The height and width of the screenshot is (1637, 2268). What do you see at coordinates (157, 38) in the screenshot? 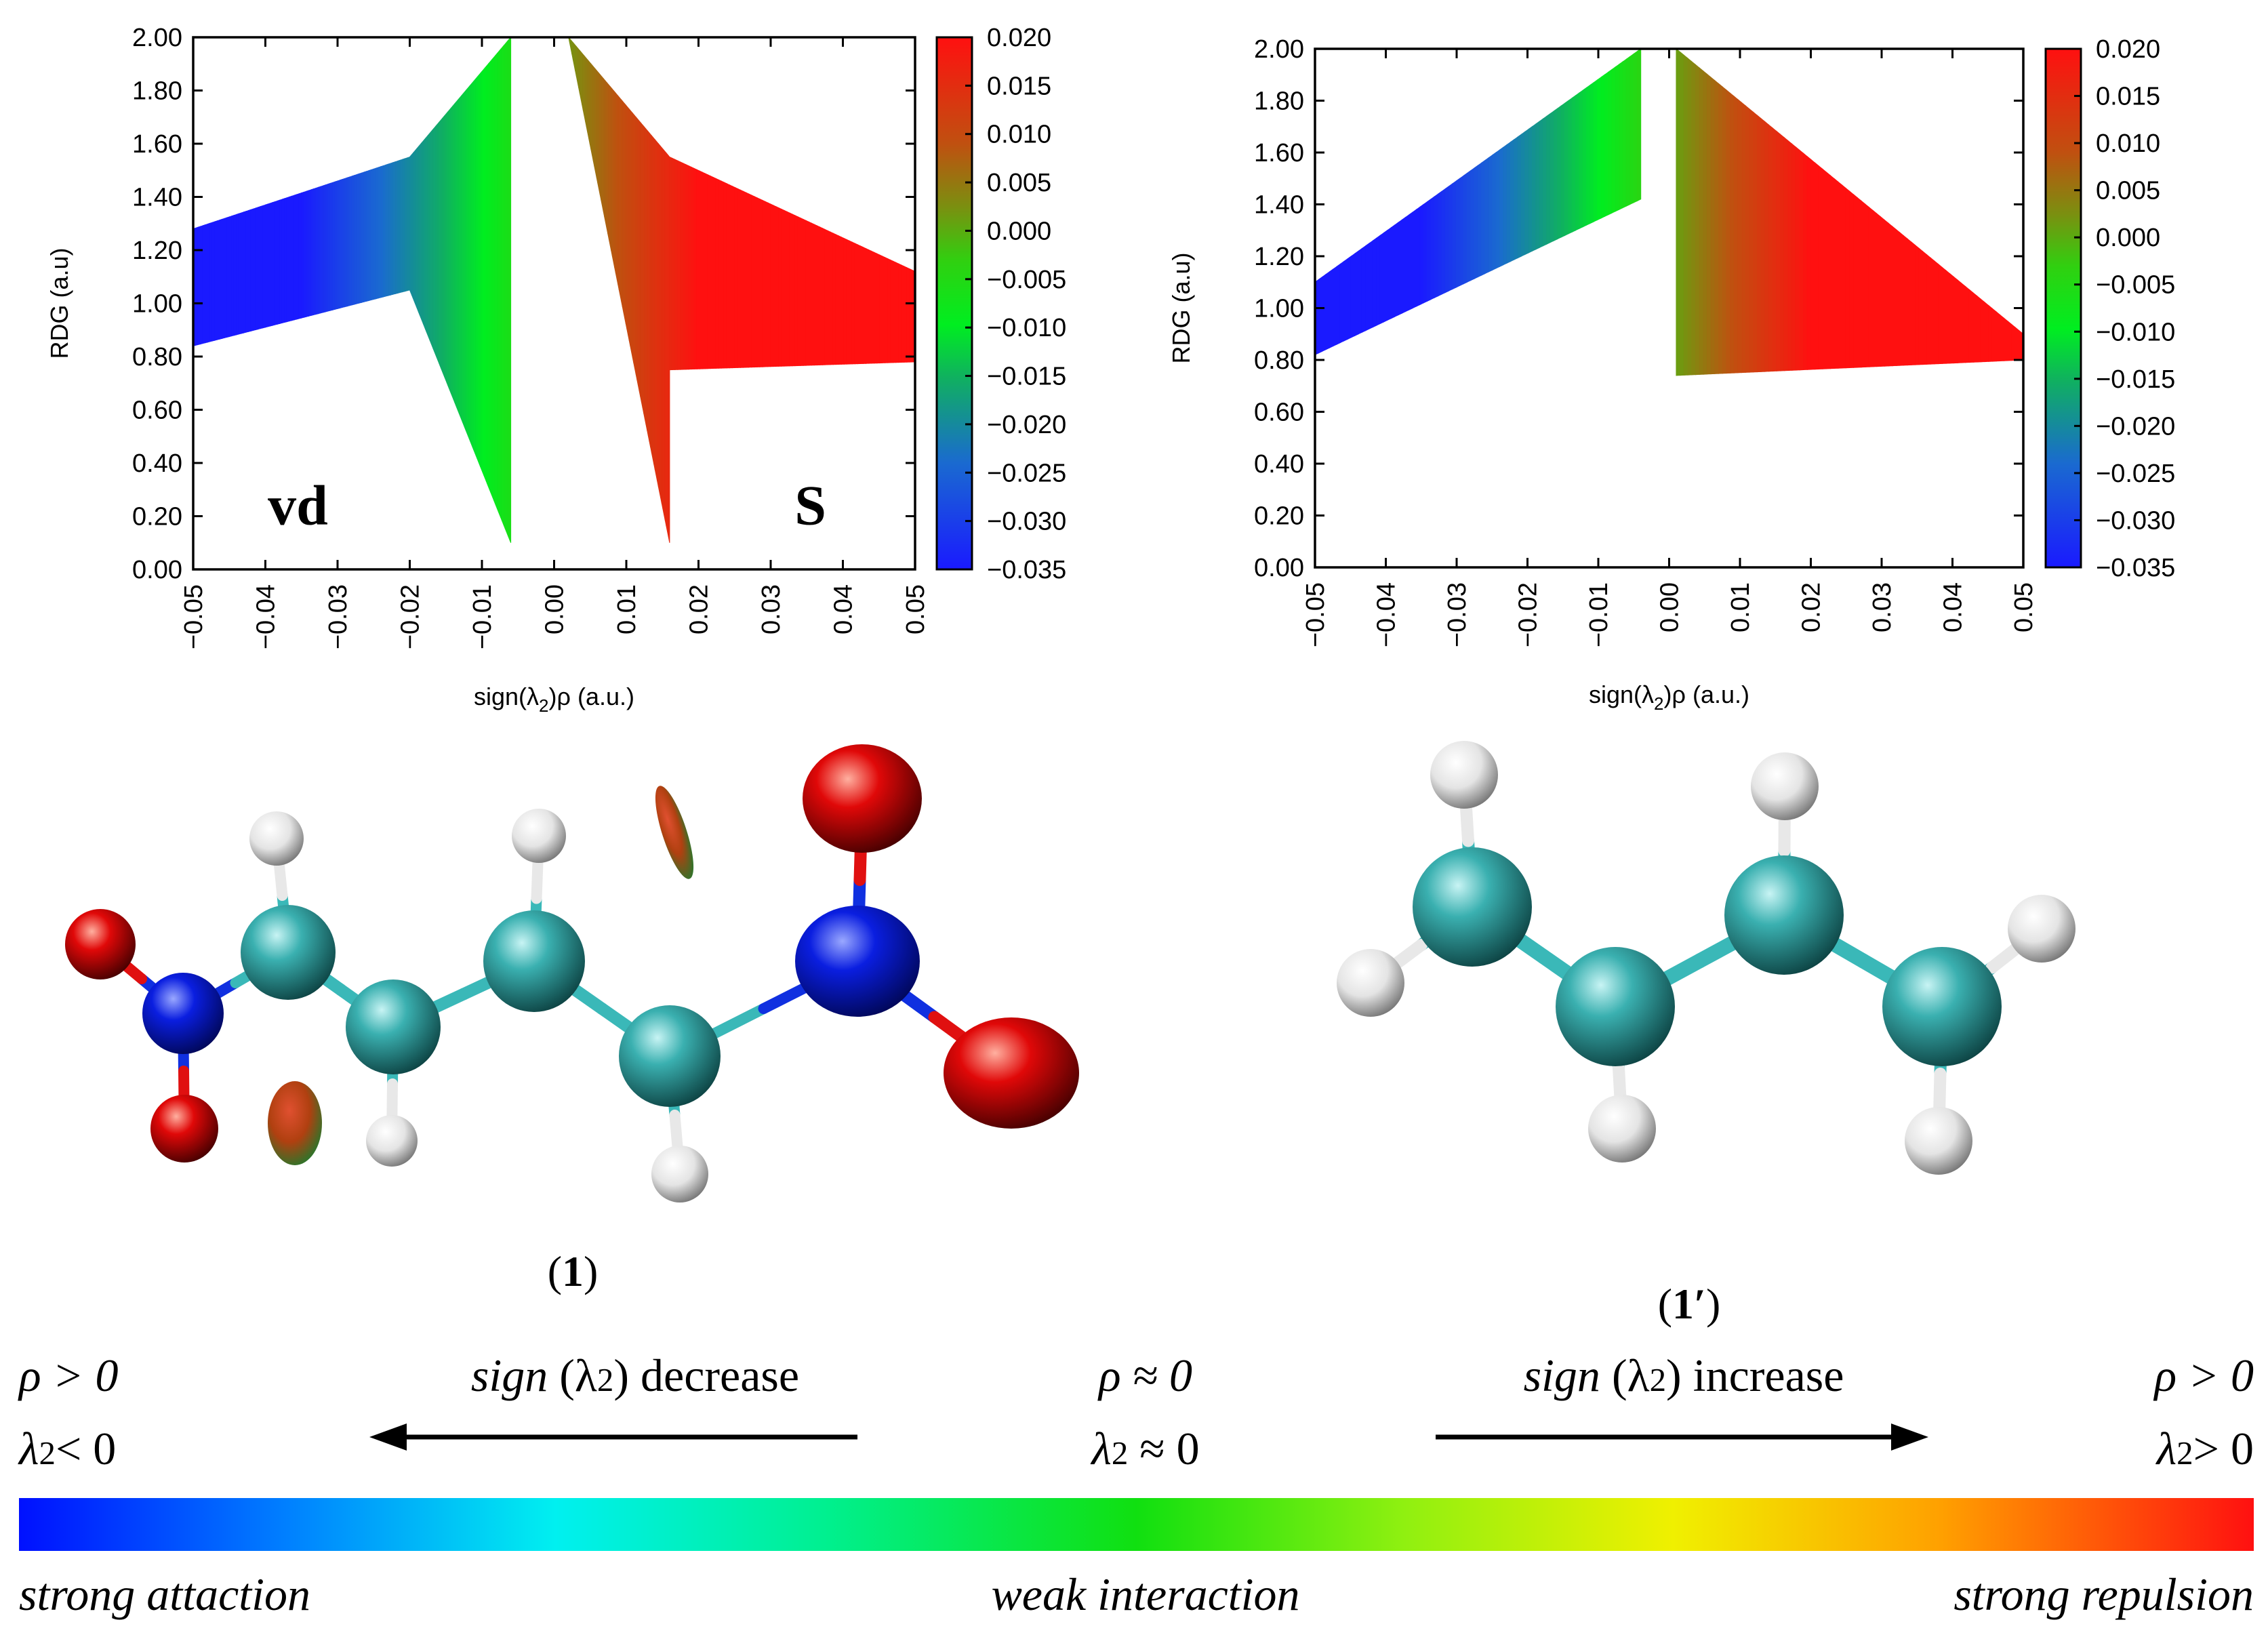
I see `y-tick-label: 2.00` at bounding box center [157, 38].